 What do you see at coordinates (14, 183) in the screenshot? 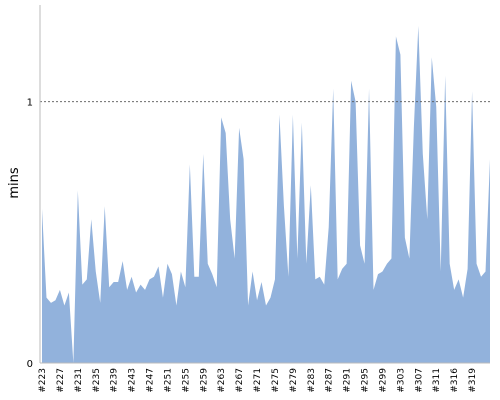
I see `y-axis-label: mins` at bounding box center [14, 183].